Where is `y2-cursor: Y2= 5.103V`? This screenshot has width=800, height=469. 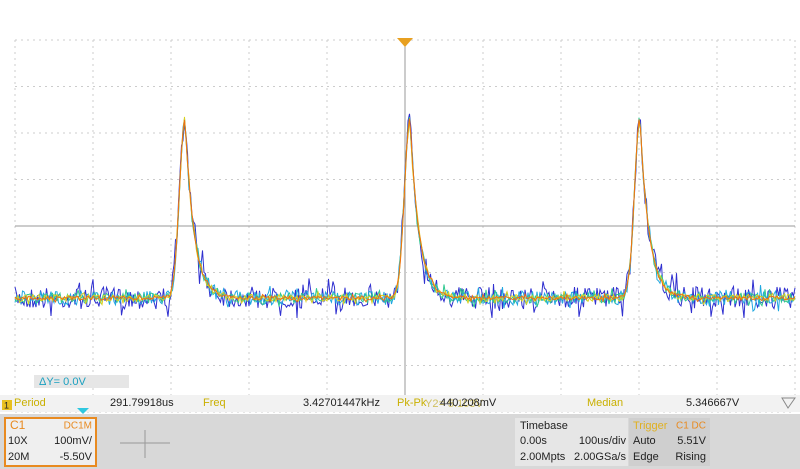
y2-cursor: Y2= 5.103V is located at coordinates (454, 404).